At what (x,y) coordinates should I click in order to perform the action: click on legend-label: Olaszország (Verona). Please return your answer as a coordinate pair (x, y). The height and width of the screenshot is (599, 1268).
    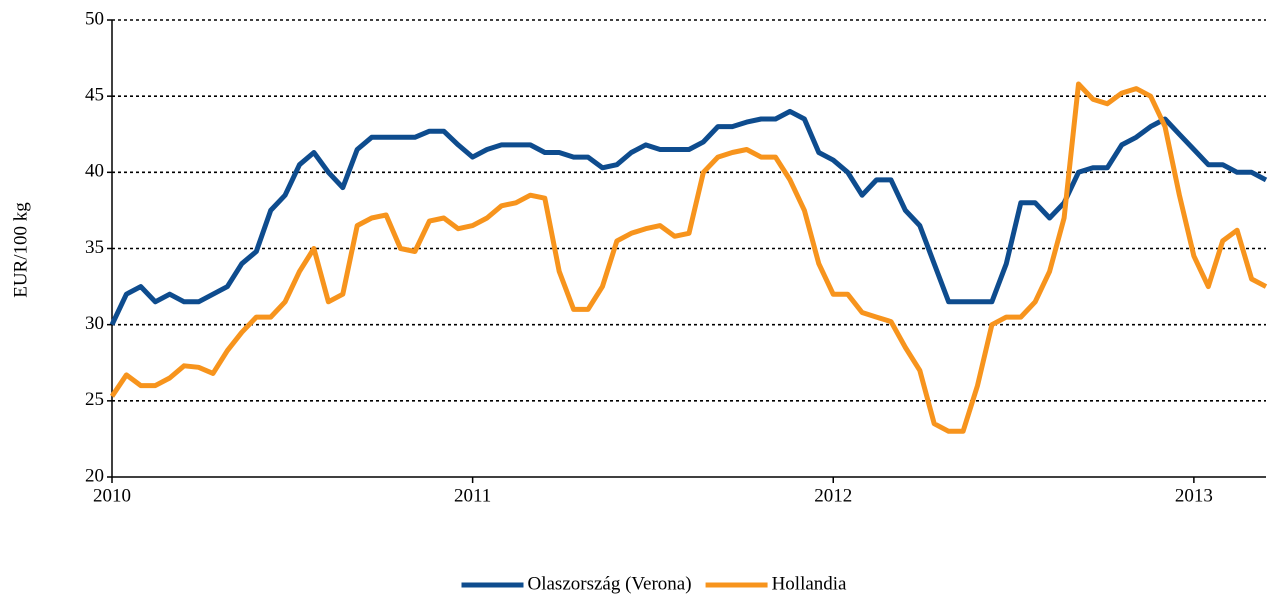
    Looking at the image, I should click on (610, 583).